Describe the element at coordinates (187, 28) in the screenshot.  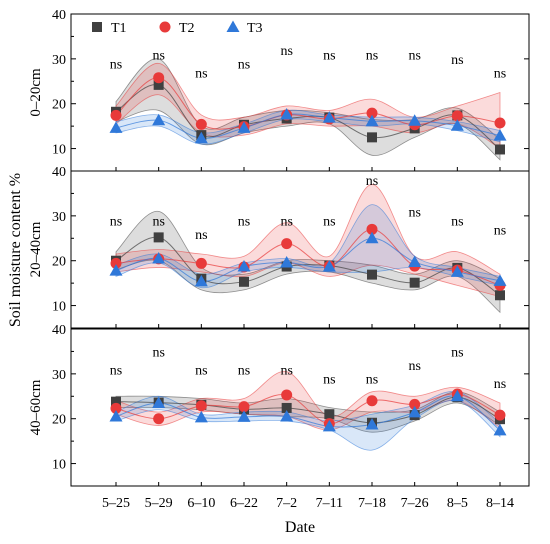
I see `legend-label-t2: T2` at that location.